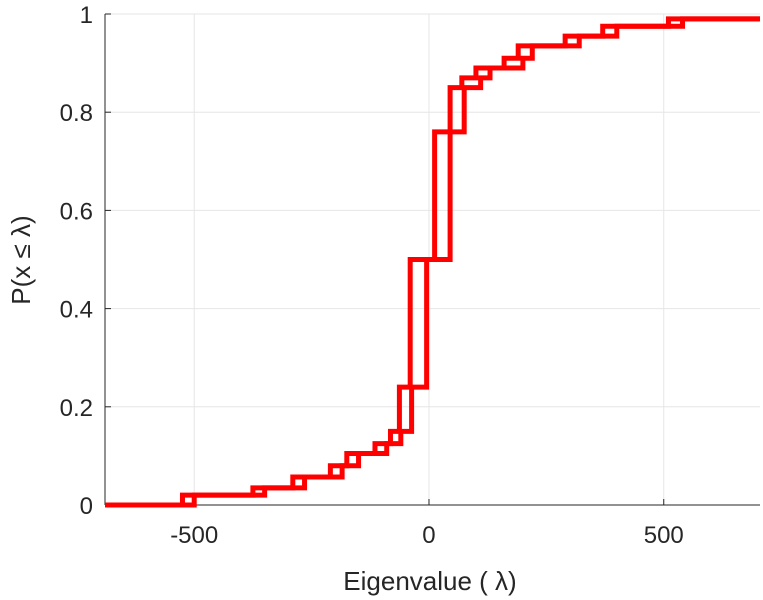 The image size is (763, 600). Describe the element at coordinates (429, 581) in the screenshot. I see `x-axis-label: Eigenvalue ( λ)` at that location.